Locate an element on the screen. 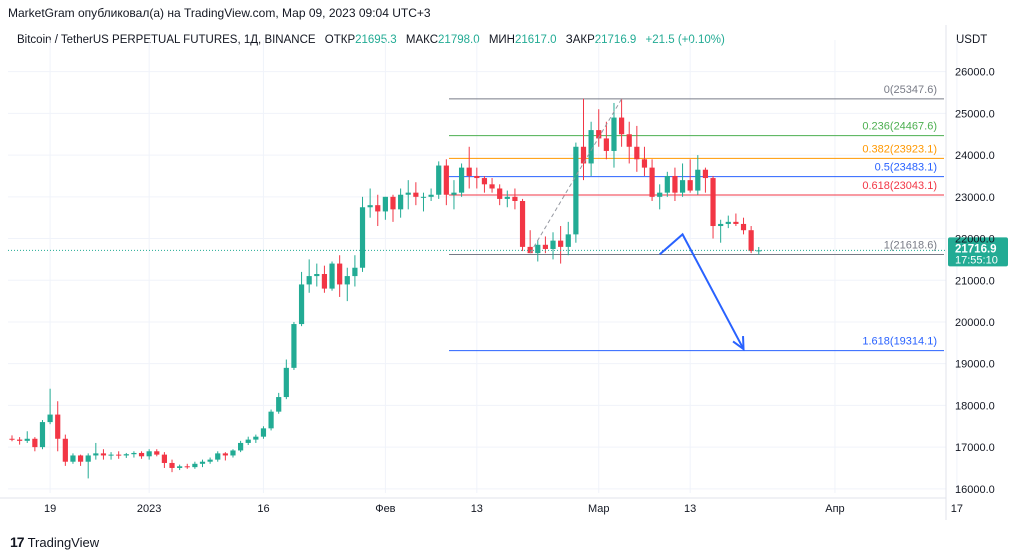 The width and height of the screenshot is (1023, 559). y-tick-label: 20000.0 is located at coordinates (975, 323).